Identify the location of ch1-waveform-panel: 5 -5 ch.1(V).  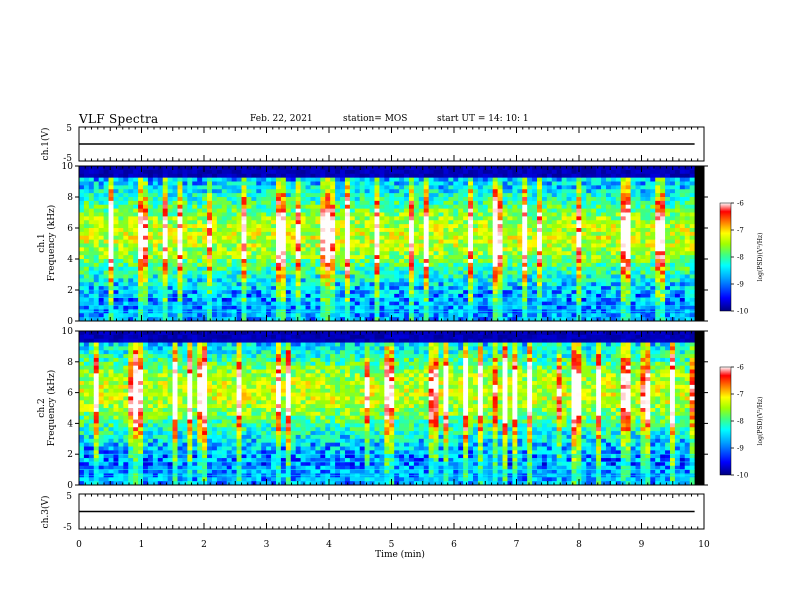
(372, 144).